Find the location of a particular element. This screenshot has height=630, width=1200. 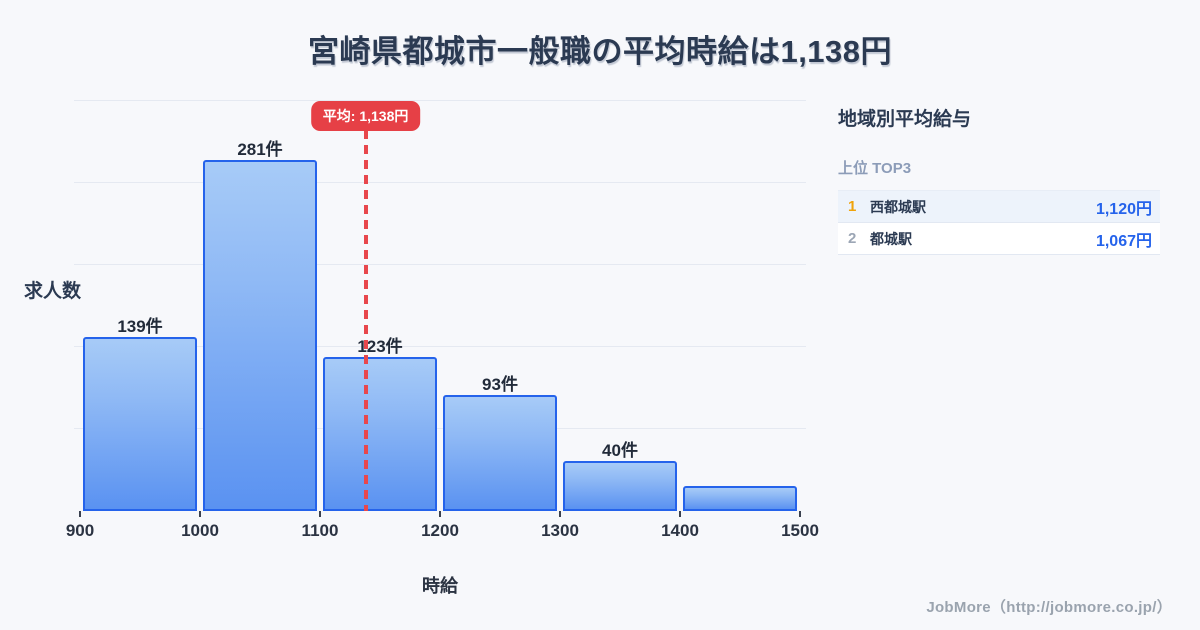

mean-badge: 平均: 1,138円 is located at coordinates (365, 116).